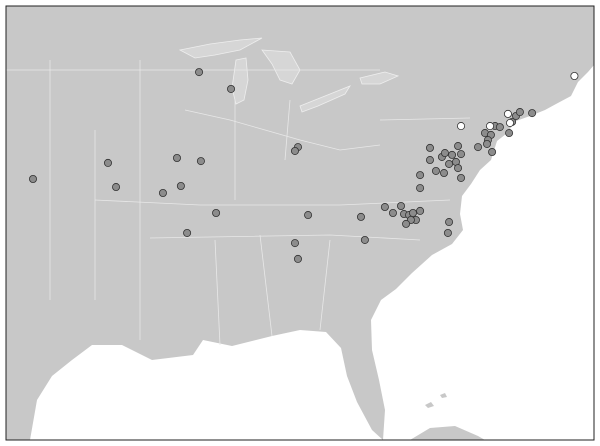 The height and width of the screenshot is (446, 600). What do you see at coordinates (281, 67) in the screenshot?
I see `lake-huron` at bounding box center [281, 67].